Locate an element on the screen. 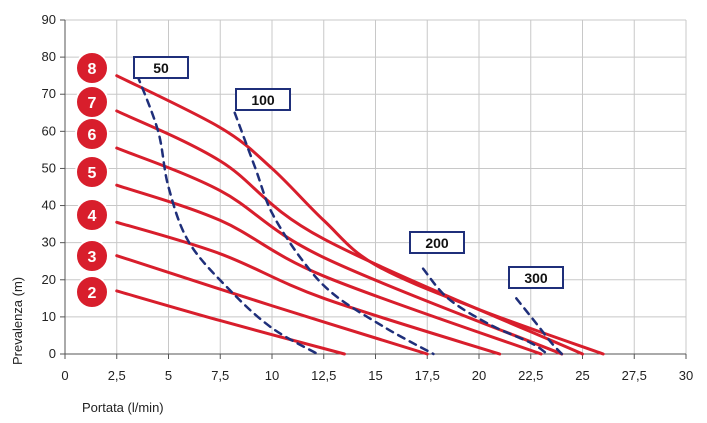 Image resolution: width=707 pixels, height=423 pixels. y-tick-label: 20 is located at coordinates (49, 279).